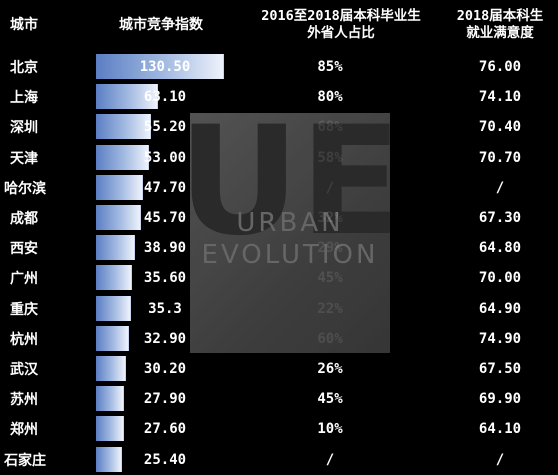 The height and width of the screenshot is (475, 558). Describe the element at coordinates (500, 67) in the screenshot. I see `satisfaction-value: 76.00` at that location.